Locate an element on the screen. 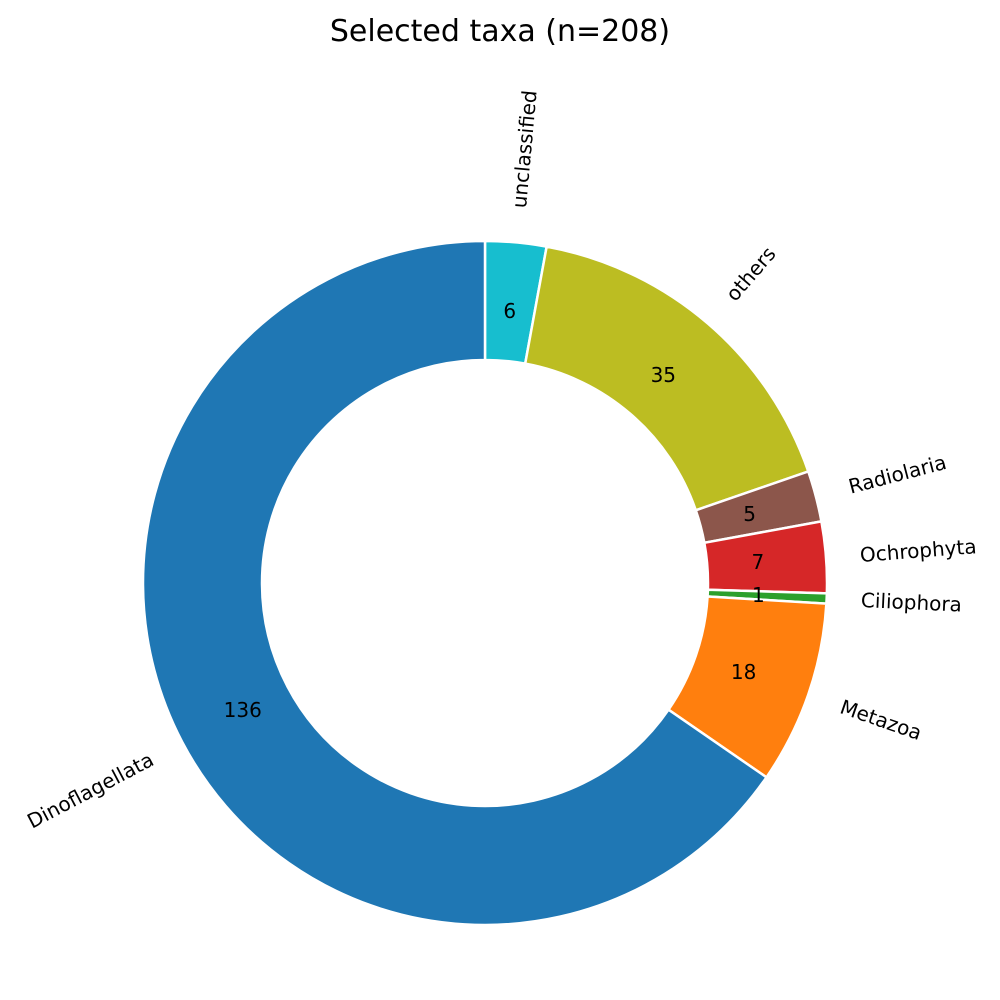  chart-title: Selected taxa (n=208) is located at coordinates (500, 31).